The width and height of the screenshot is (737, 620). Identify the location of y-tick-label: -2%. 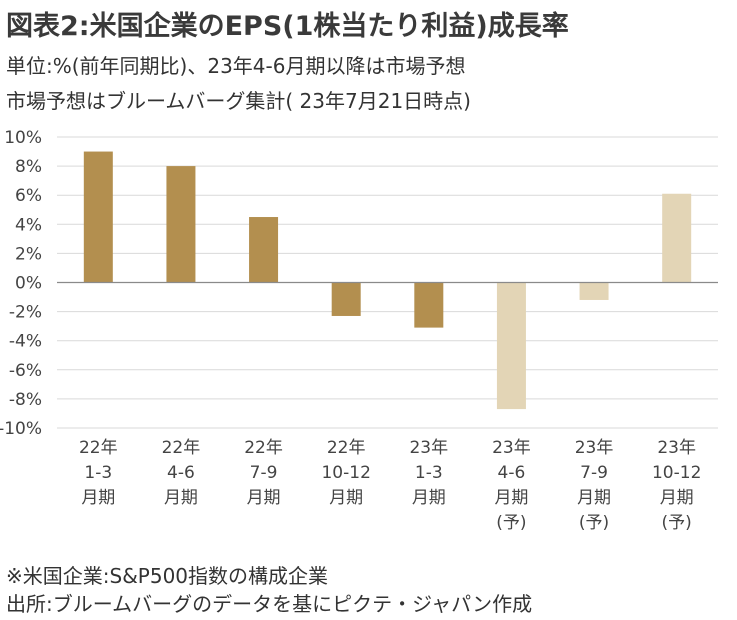
(25, 313).